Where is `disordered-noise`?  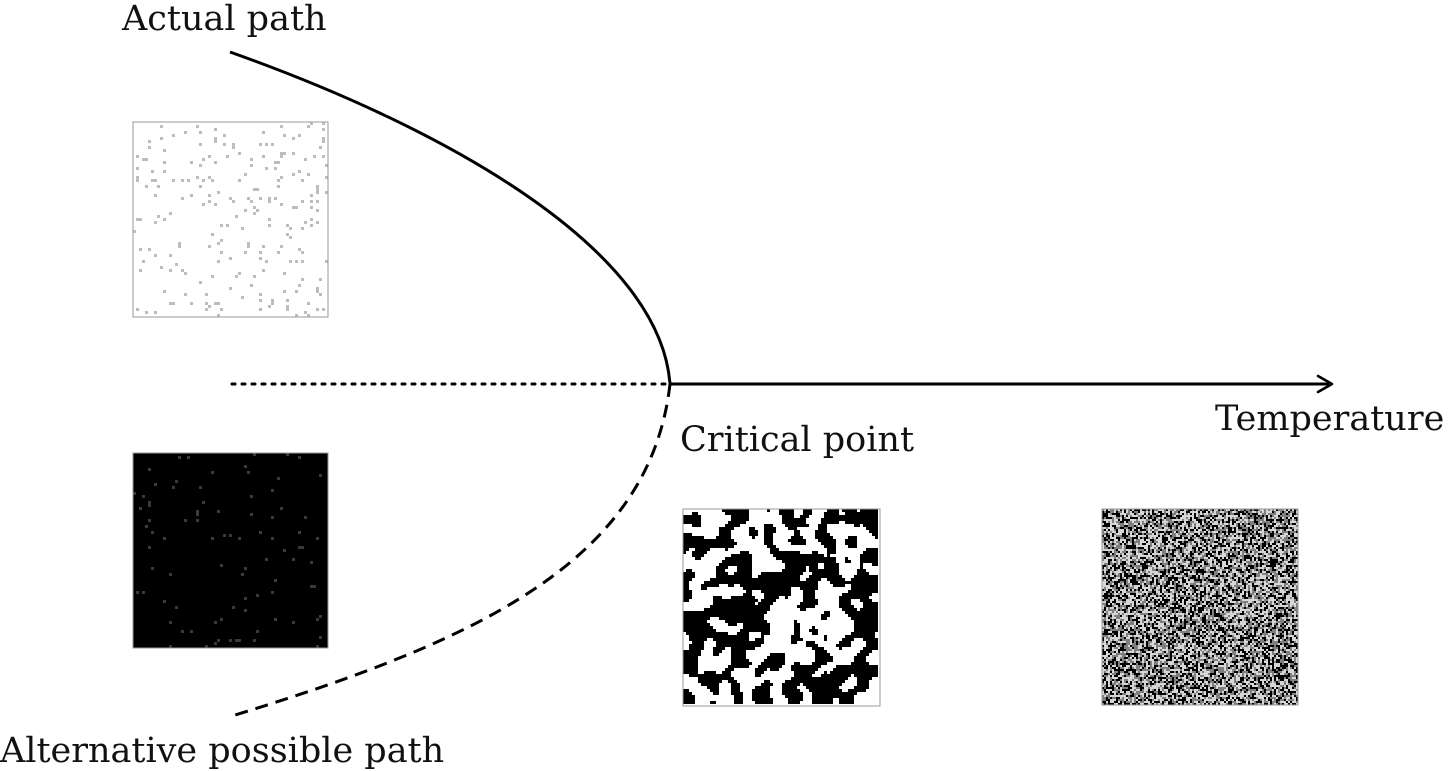
disordered-noise is located at coordinates (1200, 607).